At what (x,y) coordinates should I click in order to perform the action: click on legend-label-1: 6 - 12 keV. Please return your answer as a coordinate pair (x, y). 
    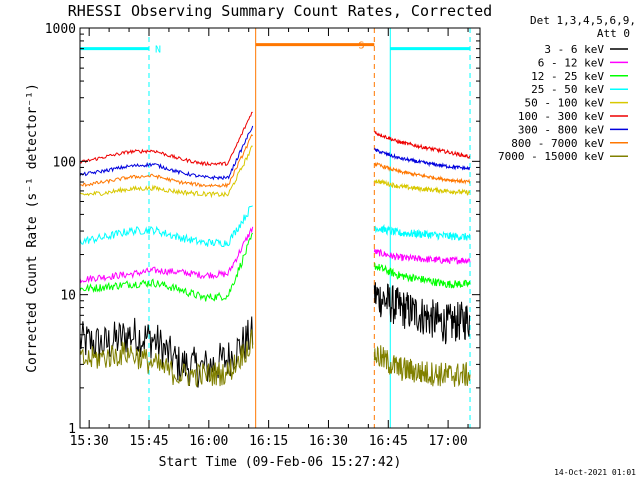
    Looking at the image, I should click on (571, 62).